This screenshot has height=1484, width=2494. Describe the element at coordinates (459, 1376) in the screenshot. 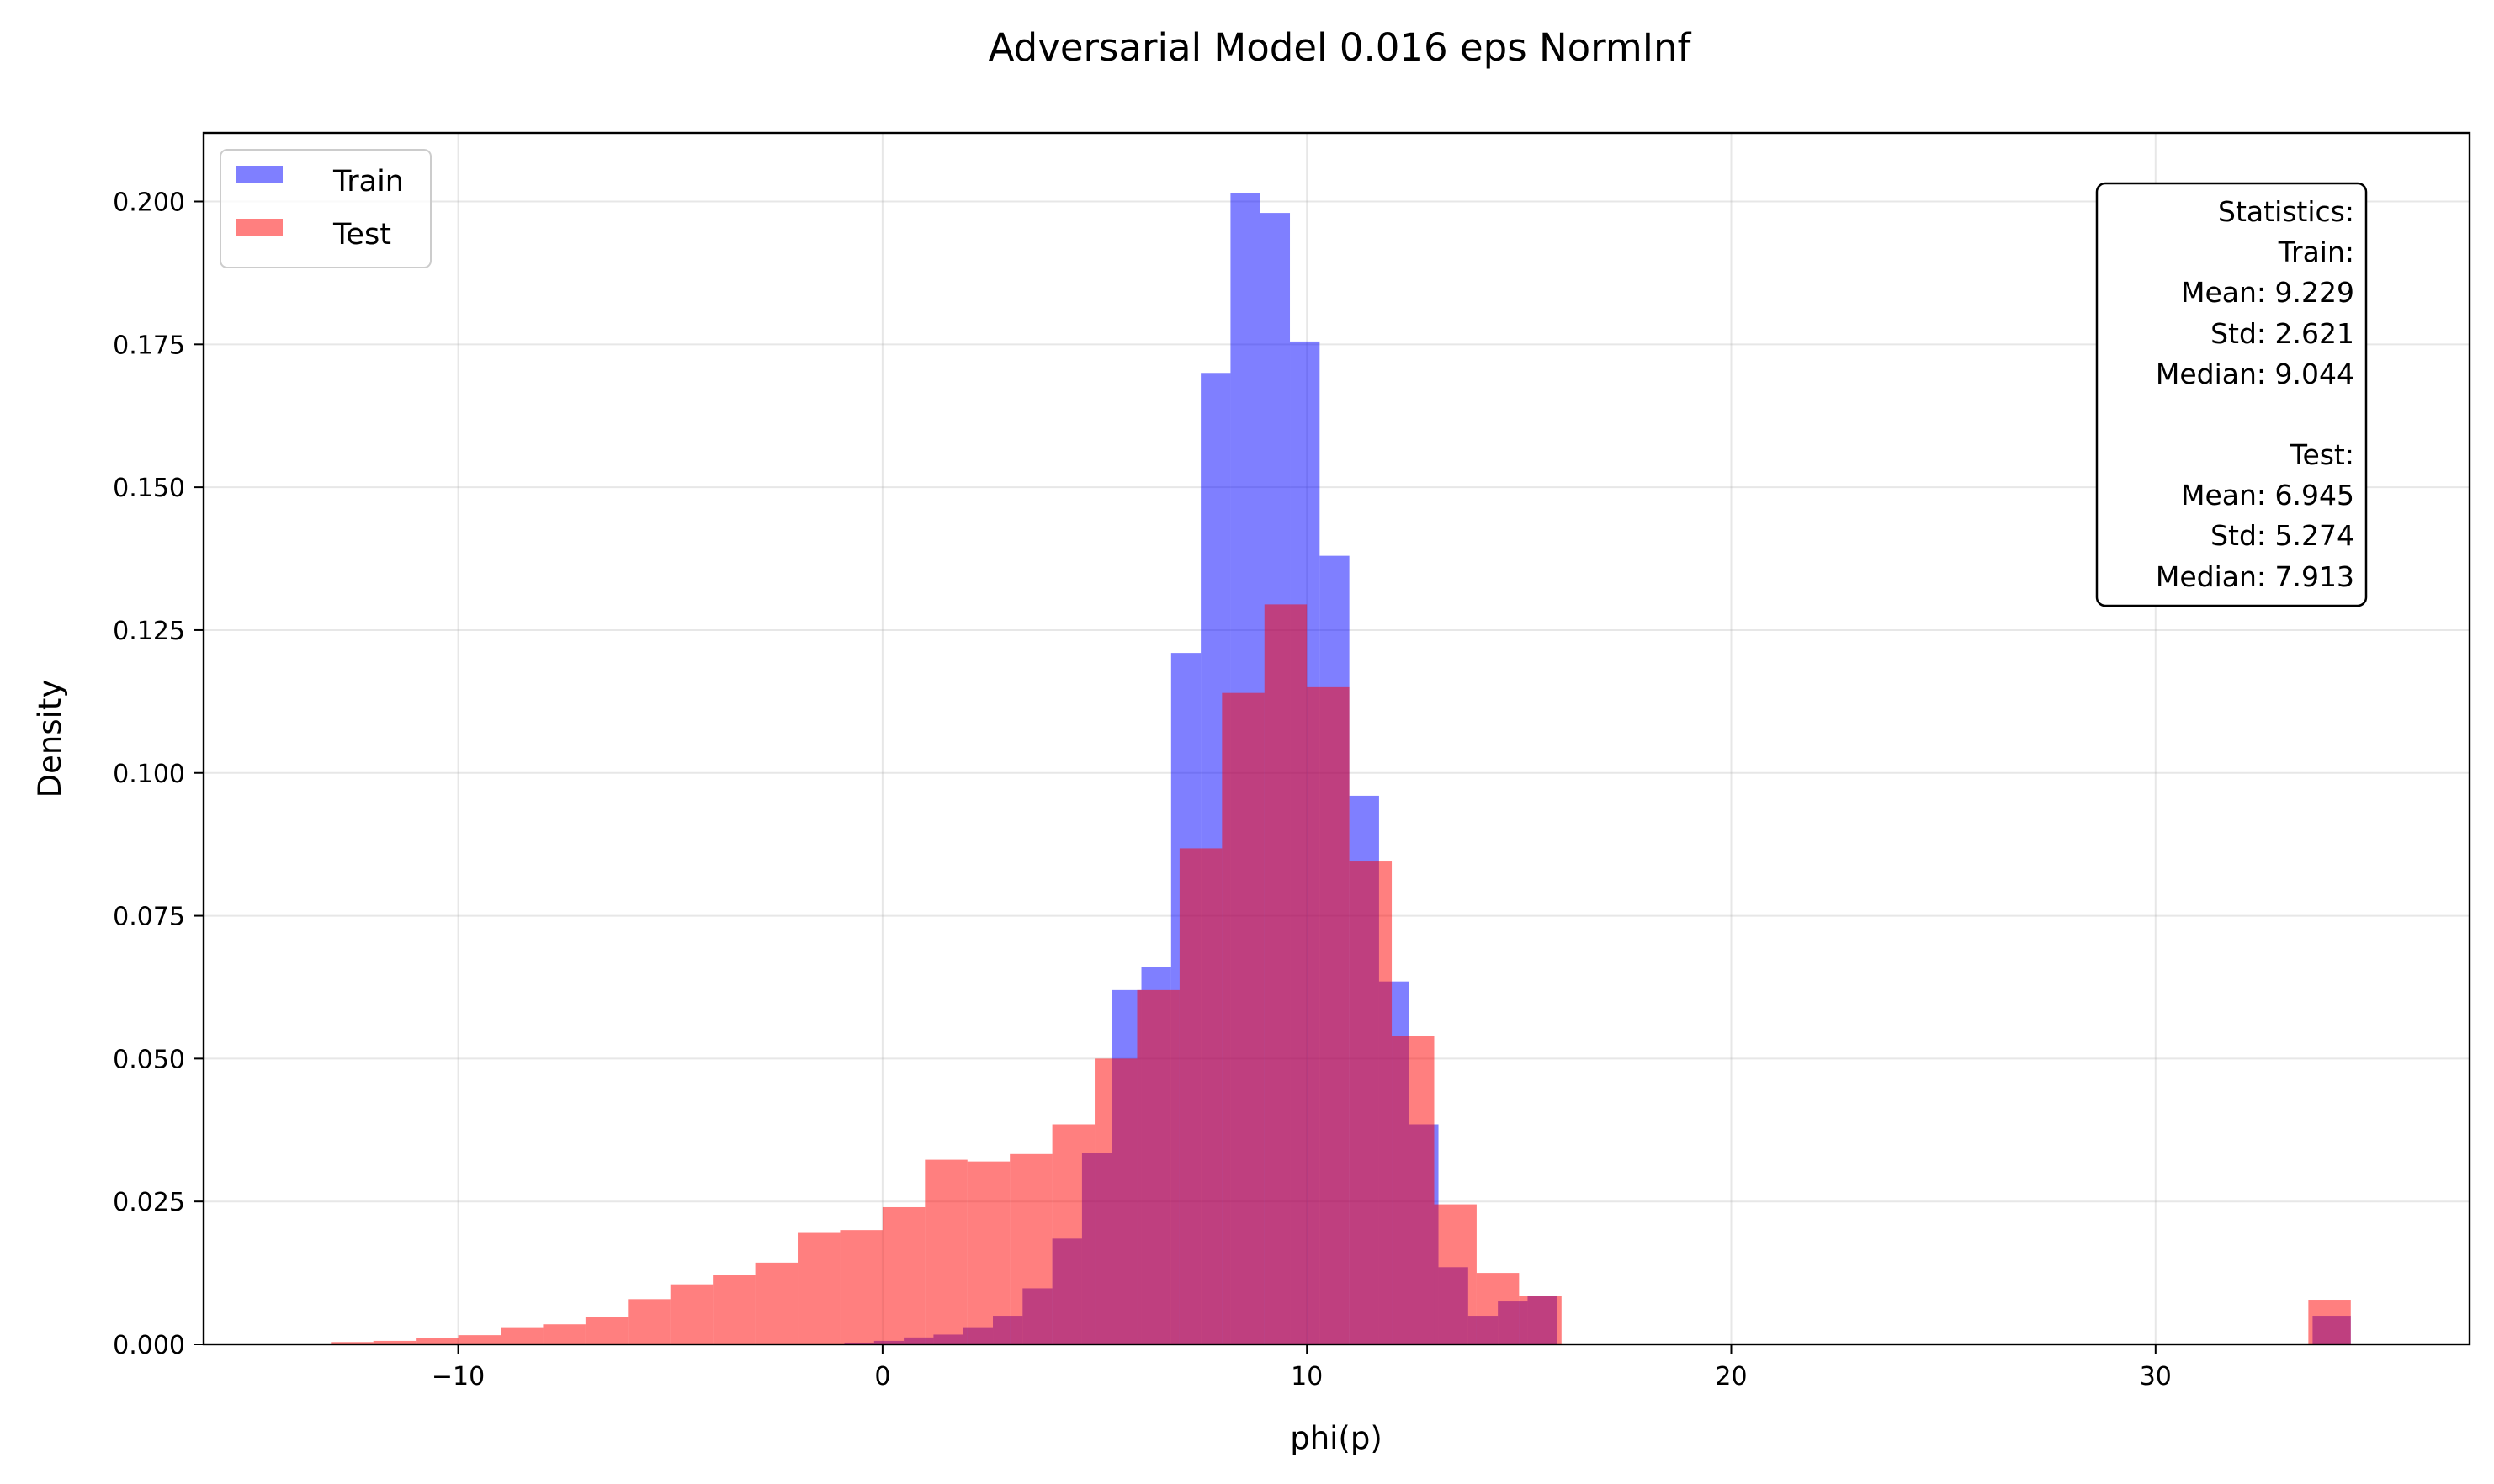

I see `x-tick-label: −10` at that location.